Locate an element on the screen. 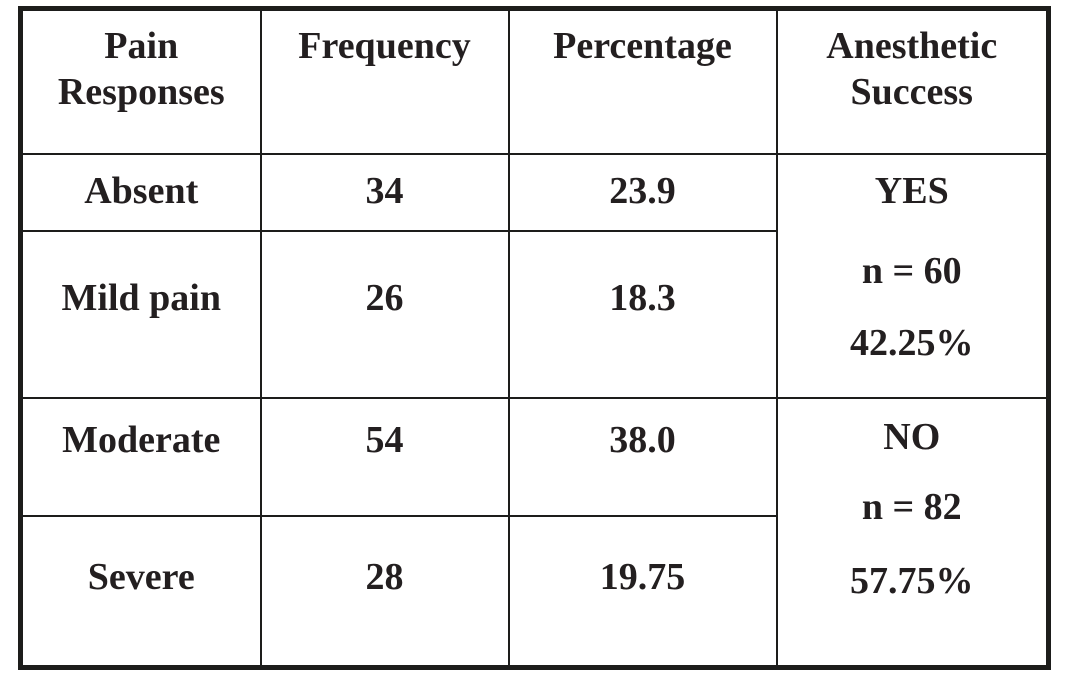 This screenshot has width=1067, height=684. cell-moderate-label: Moderate is located at coordinates (140, 456).